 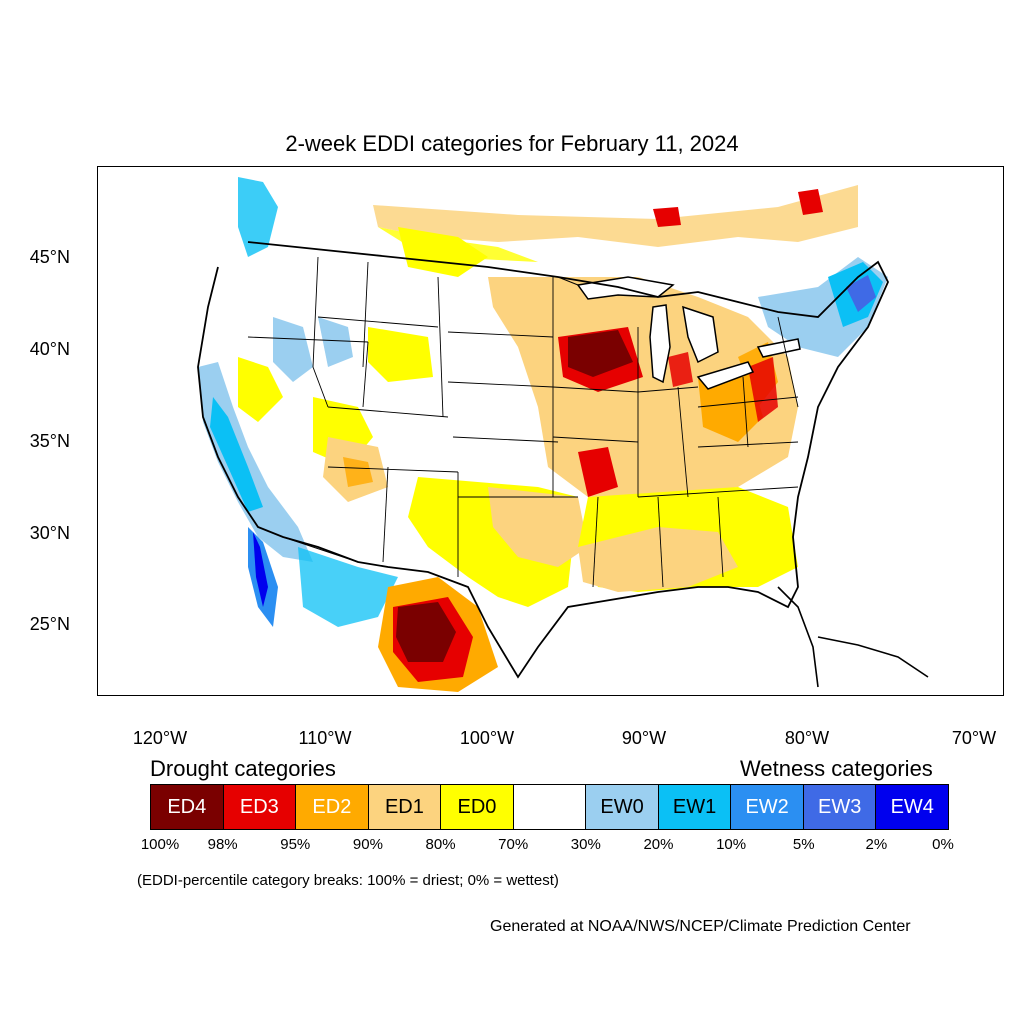 What do you see at coordinates (798, 637) in the screenshot?
I see `florida-coast` at bounding box center [798, 637].